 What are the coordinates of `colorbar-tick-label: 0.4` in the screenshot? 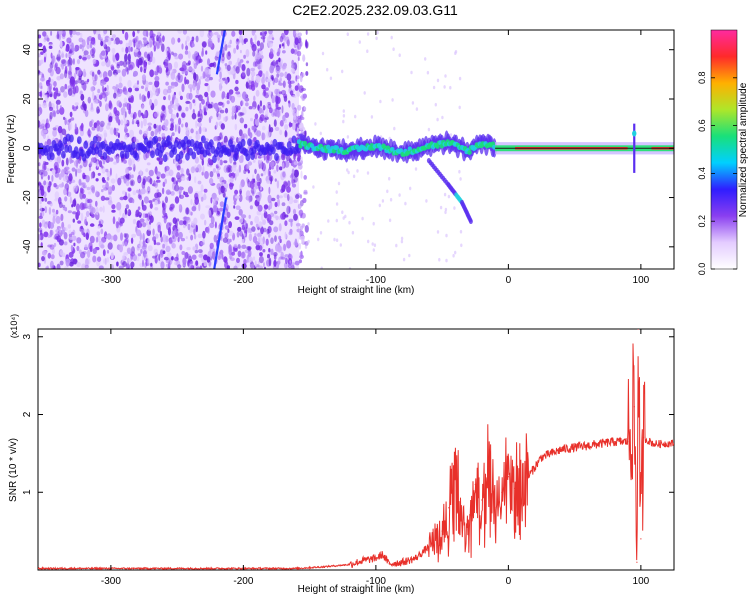 It's located at (702, 173).